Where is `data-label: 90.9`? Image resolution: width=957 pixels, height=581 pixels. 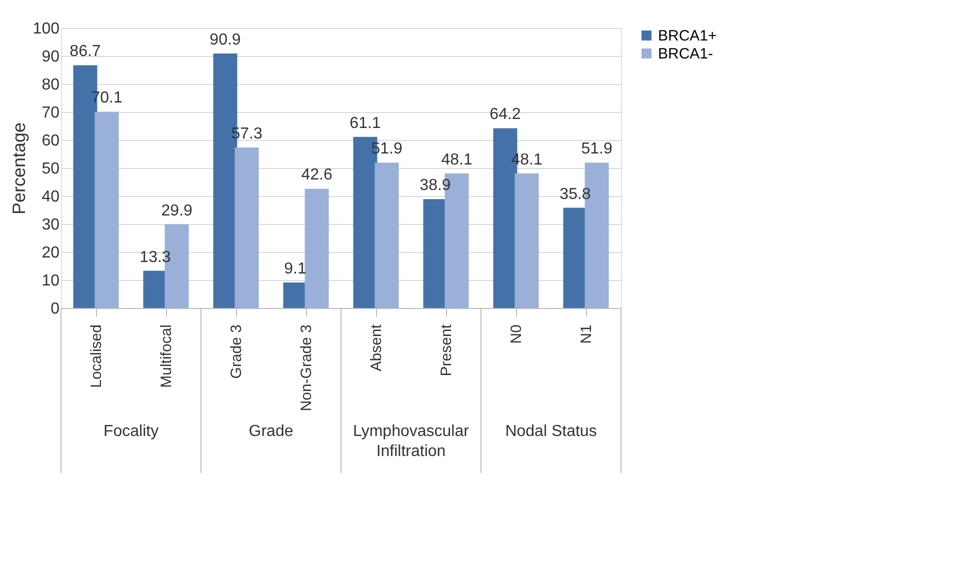
data-label: 90.9 is located at coordinates (225, 39).